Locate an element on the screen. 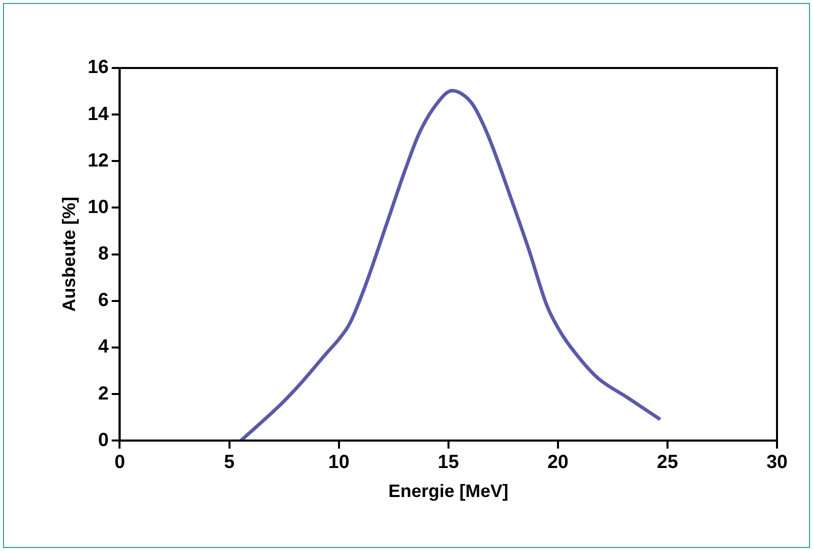 Image resolution: width=813 pixels, height=551 pixels. x-tick-label: 10 is located at coordinates (339, 463).